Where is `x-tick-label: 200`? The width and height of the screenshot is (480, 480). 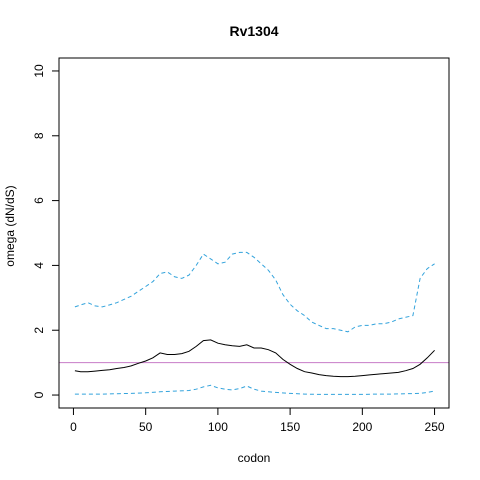 x-tick-label: 200 is located at coordinates (362, 427).